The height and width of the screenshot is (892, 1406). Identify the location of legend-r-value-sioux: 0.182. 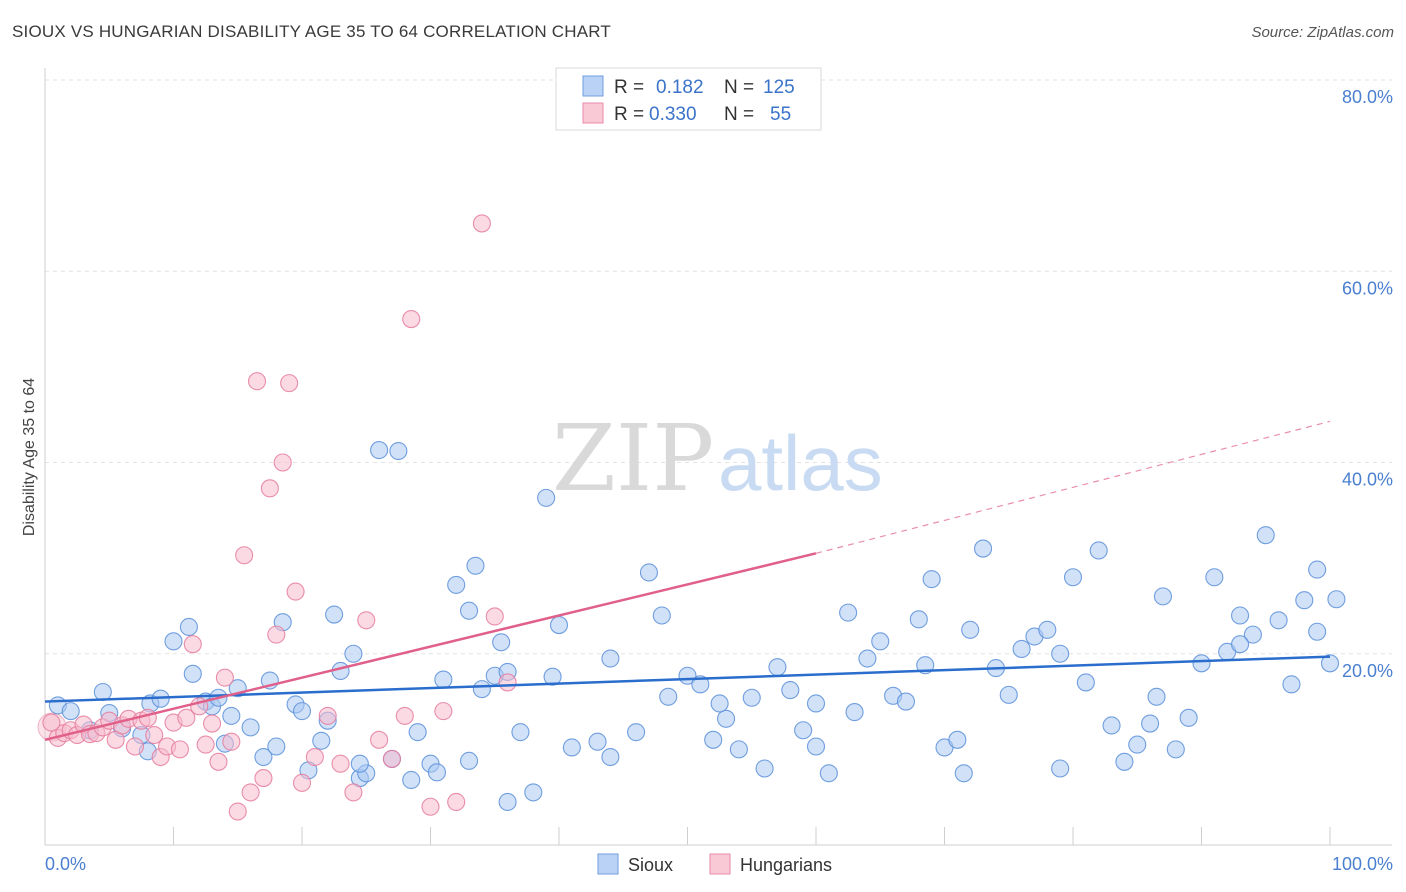
(680, 87).